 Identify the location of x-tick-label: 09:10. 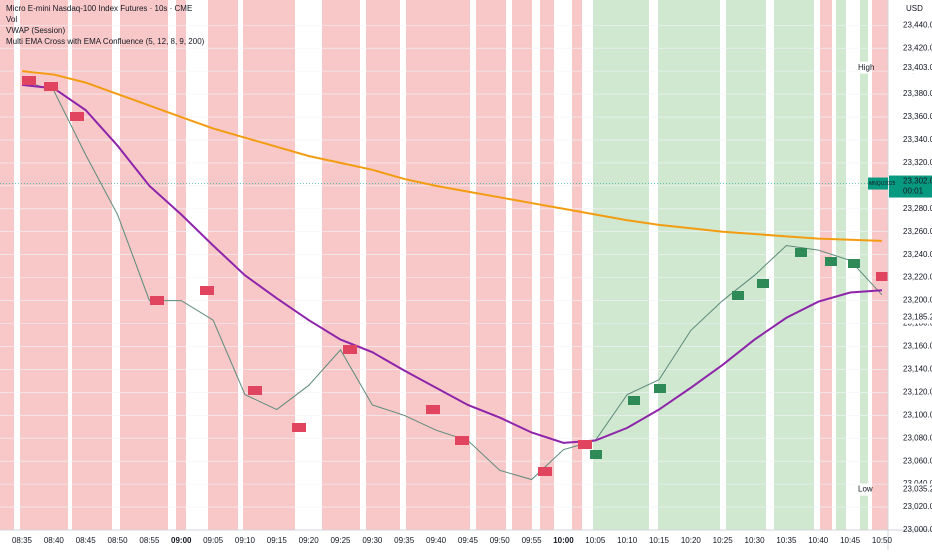
(245, 540).